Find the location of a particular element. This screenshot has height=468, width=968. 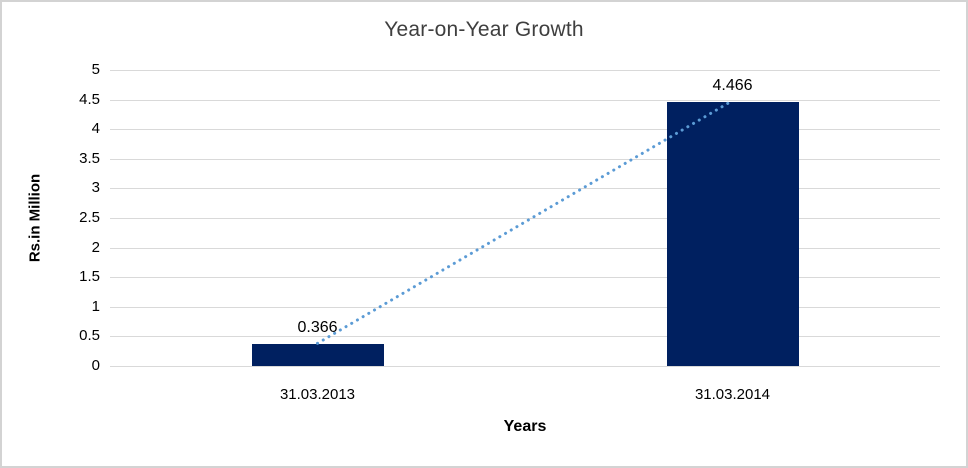

chart-title: Year-on-Year Growth is located at coordinates (484, 29).